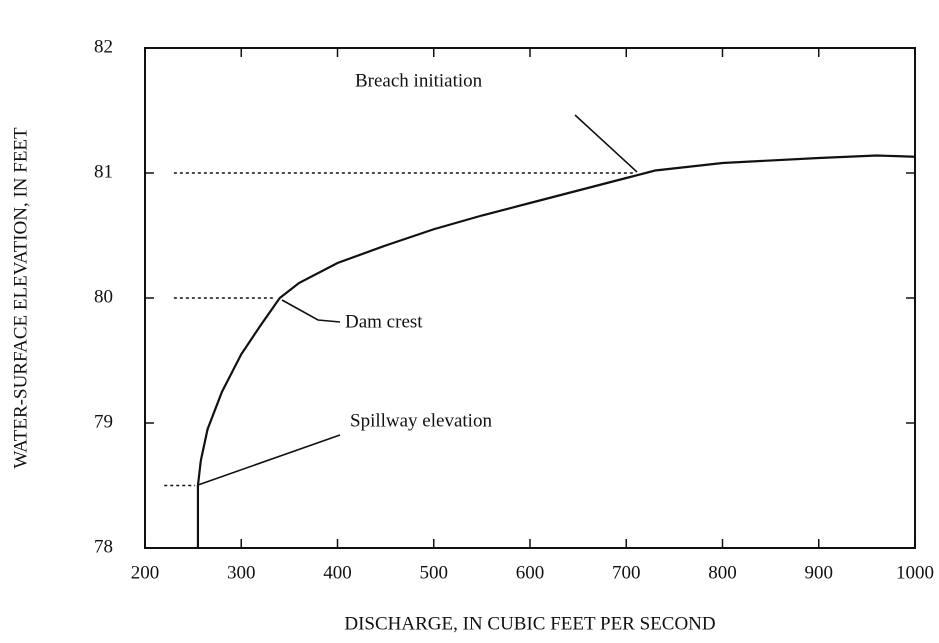 The image size is (939, 643). What do you see at coordinates (819, 572) in the screenshot?
I see `x-tick-label: 900` at bounding box center [819, 572].